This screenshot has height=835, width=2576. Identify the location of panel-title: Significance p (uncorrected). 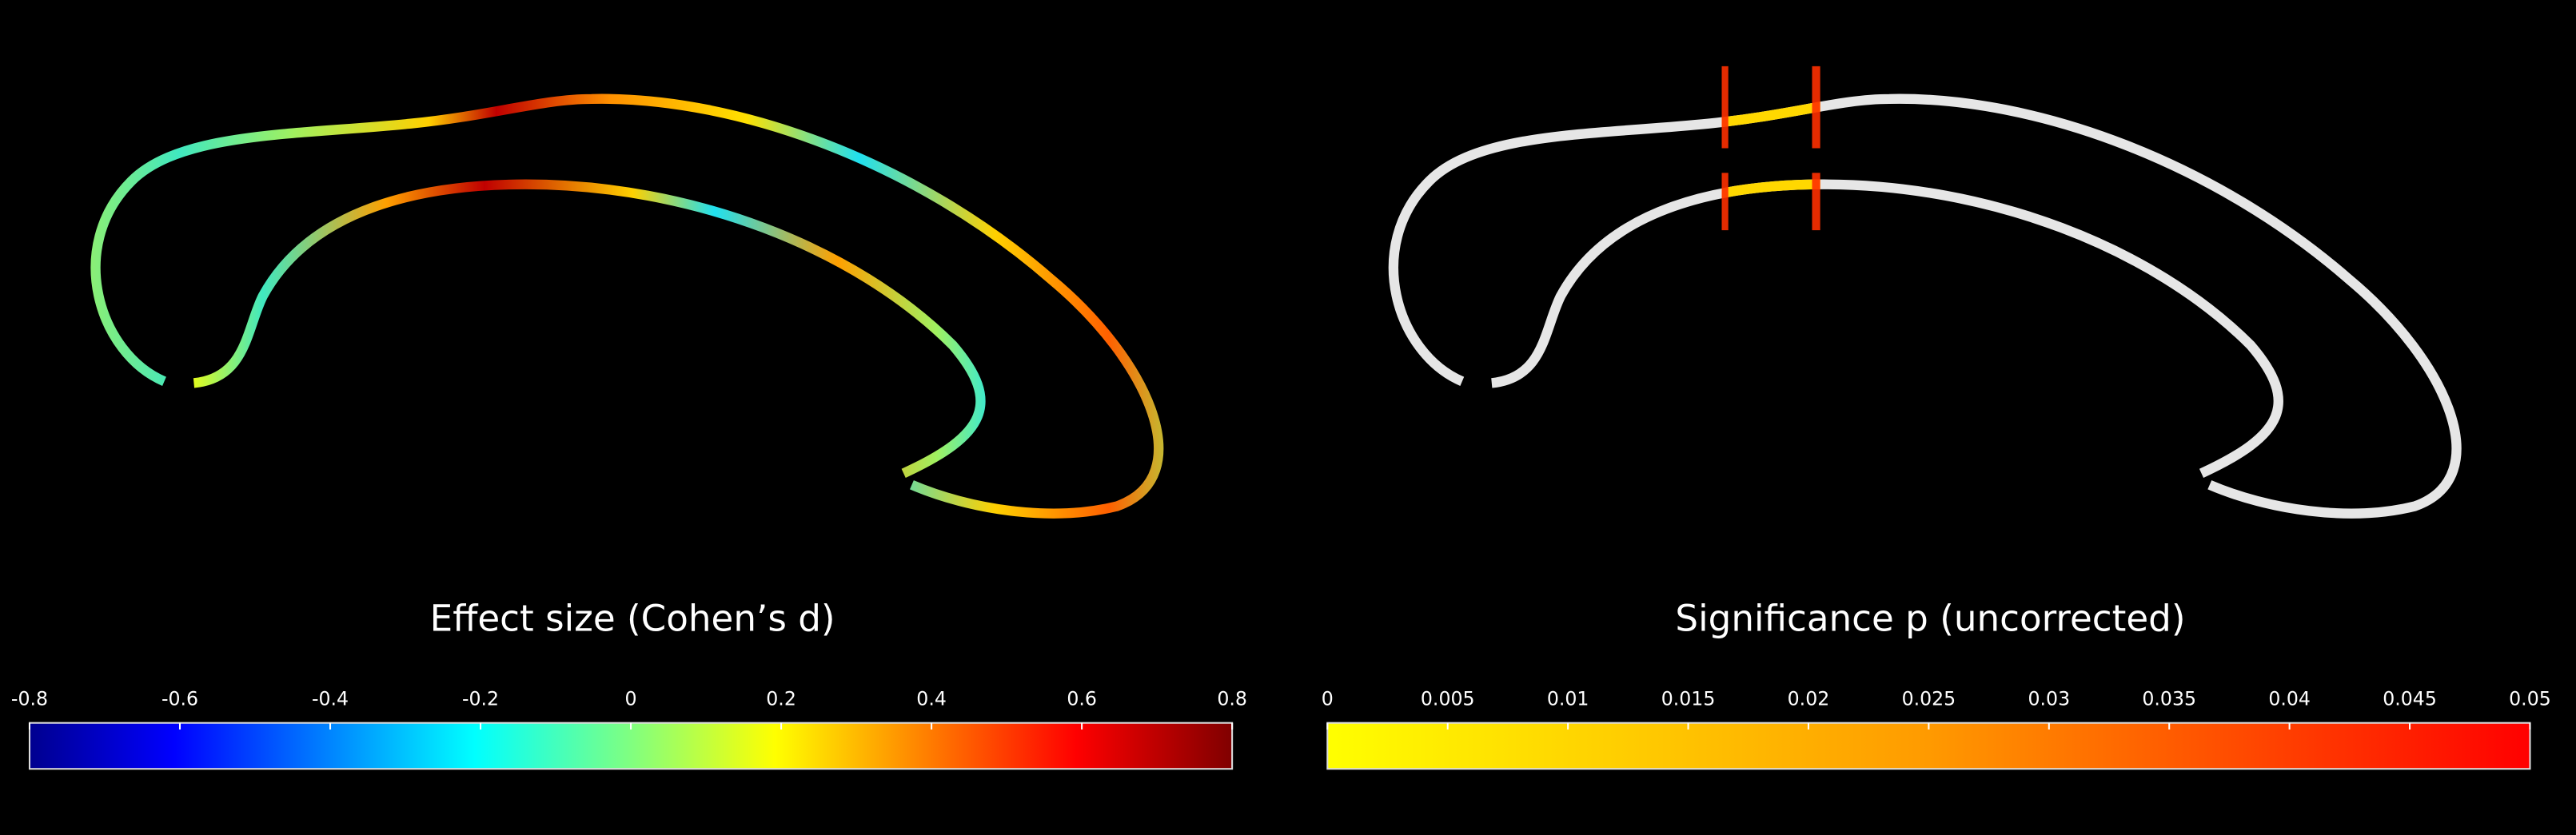
(1930, 618).